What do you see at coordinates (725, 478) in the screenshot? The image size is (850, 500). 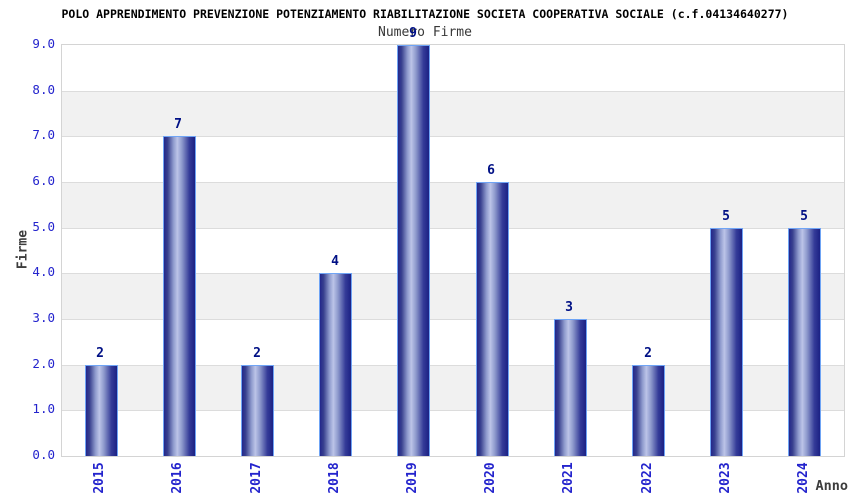 I see `x-tick-label: 2023` at bounding box center [725, 478].